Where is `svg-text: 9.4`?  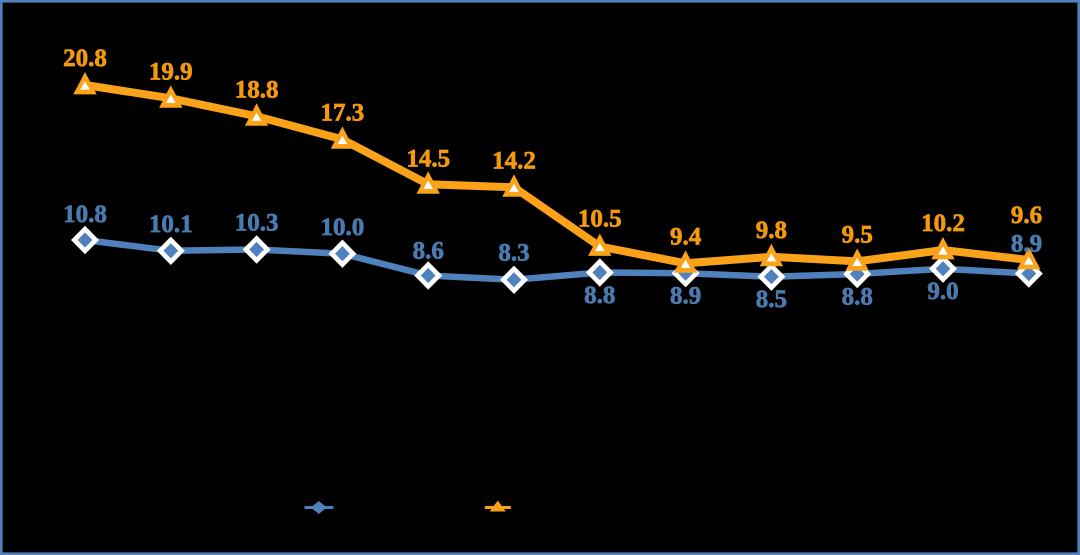
svg-text: 9.4 is located at coordinates (686, 236).